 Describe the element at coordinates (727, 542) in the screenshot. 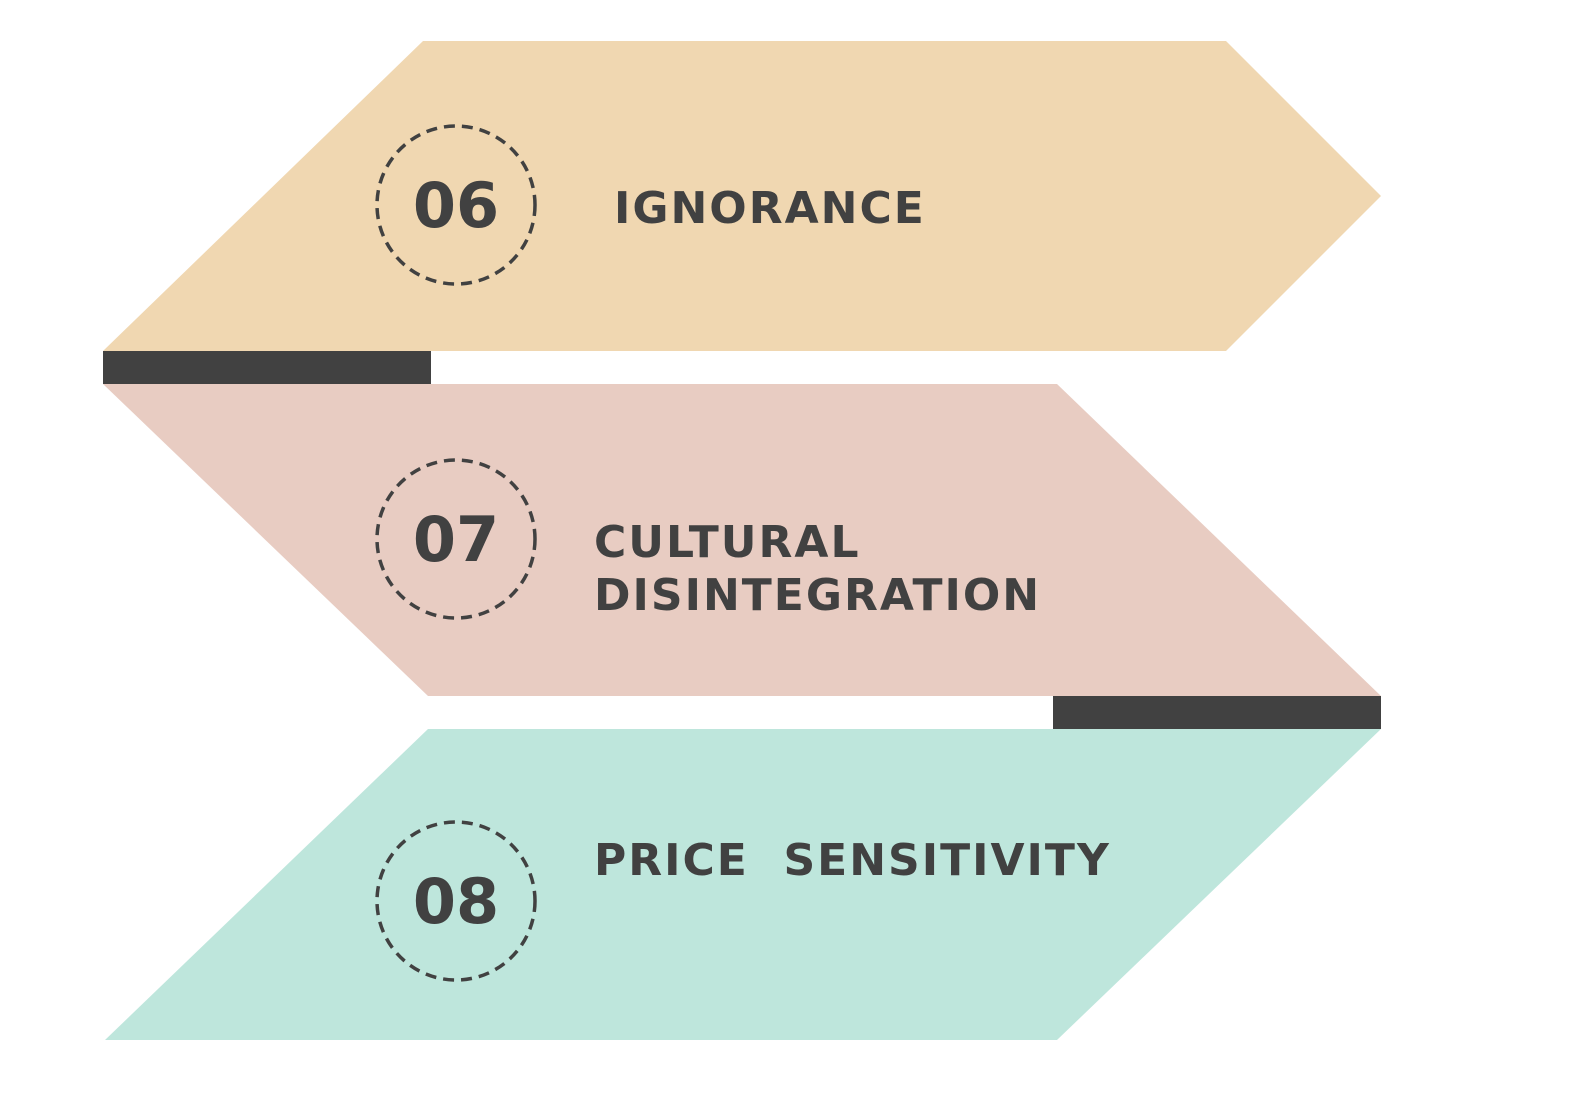

I see `step-07-label-line-1: CULTURAL` at that location.